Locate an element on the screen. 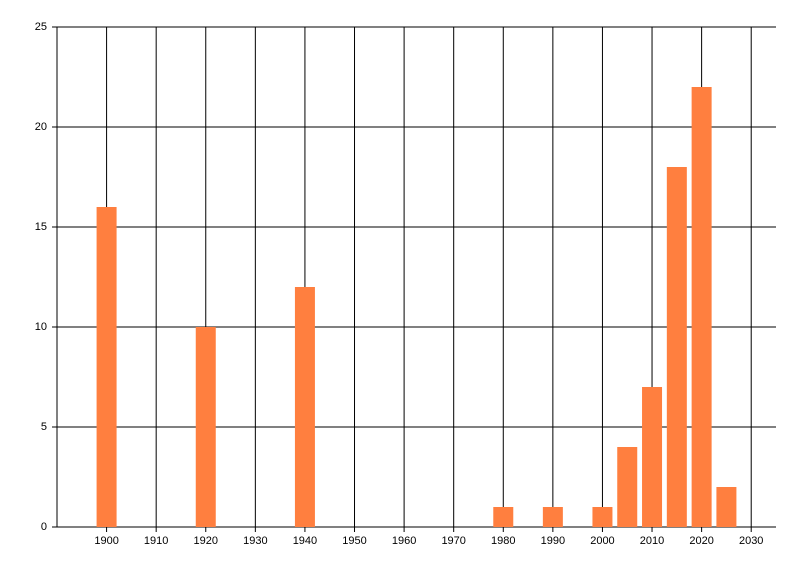 The width and height of the screenshot is (800, 576). y-tick-label: 10 is located at coordinates (41, 327).